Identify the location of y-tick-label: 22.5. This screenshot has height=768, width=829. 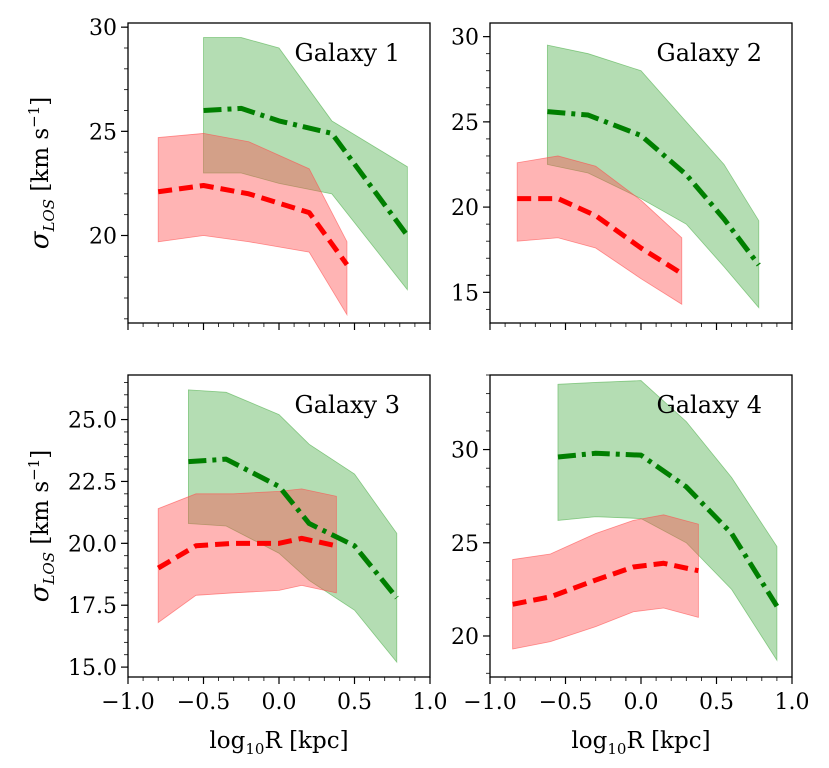
(92, 482).